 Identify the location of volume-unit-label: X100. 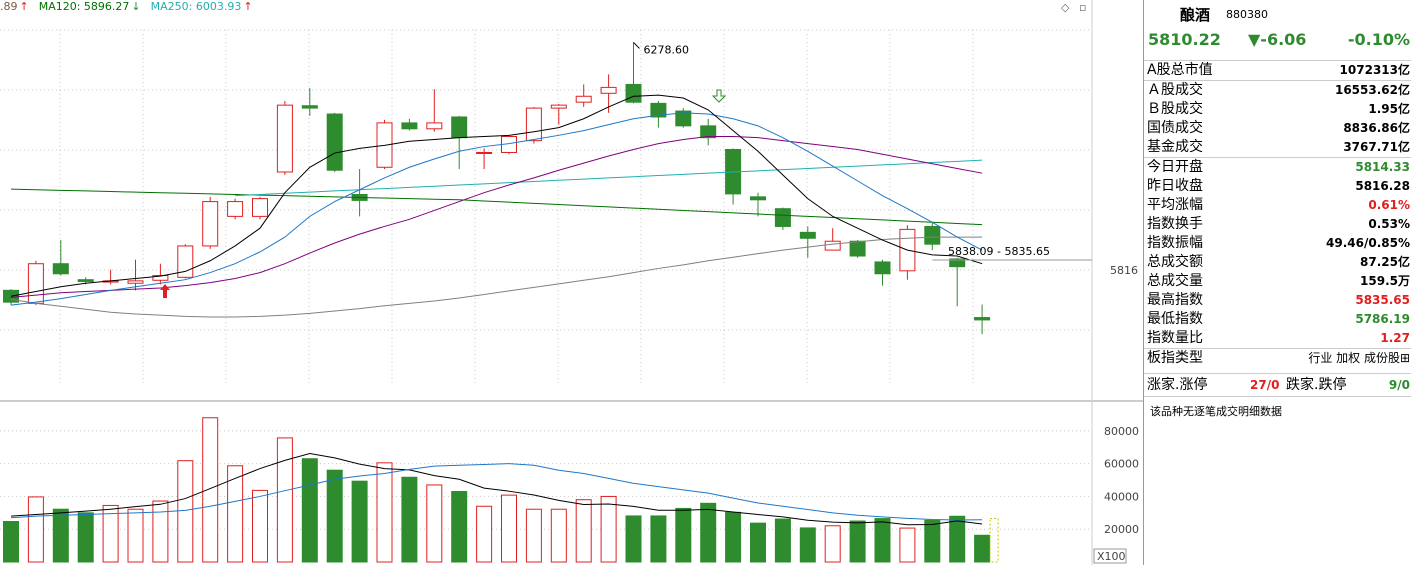
(1111, 556).